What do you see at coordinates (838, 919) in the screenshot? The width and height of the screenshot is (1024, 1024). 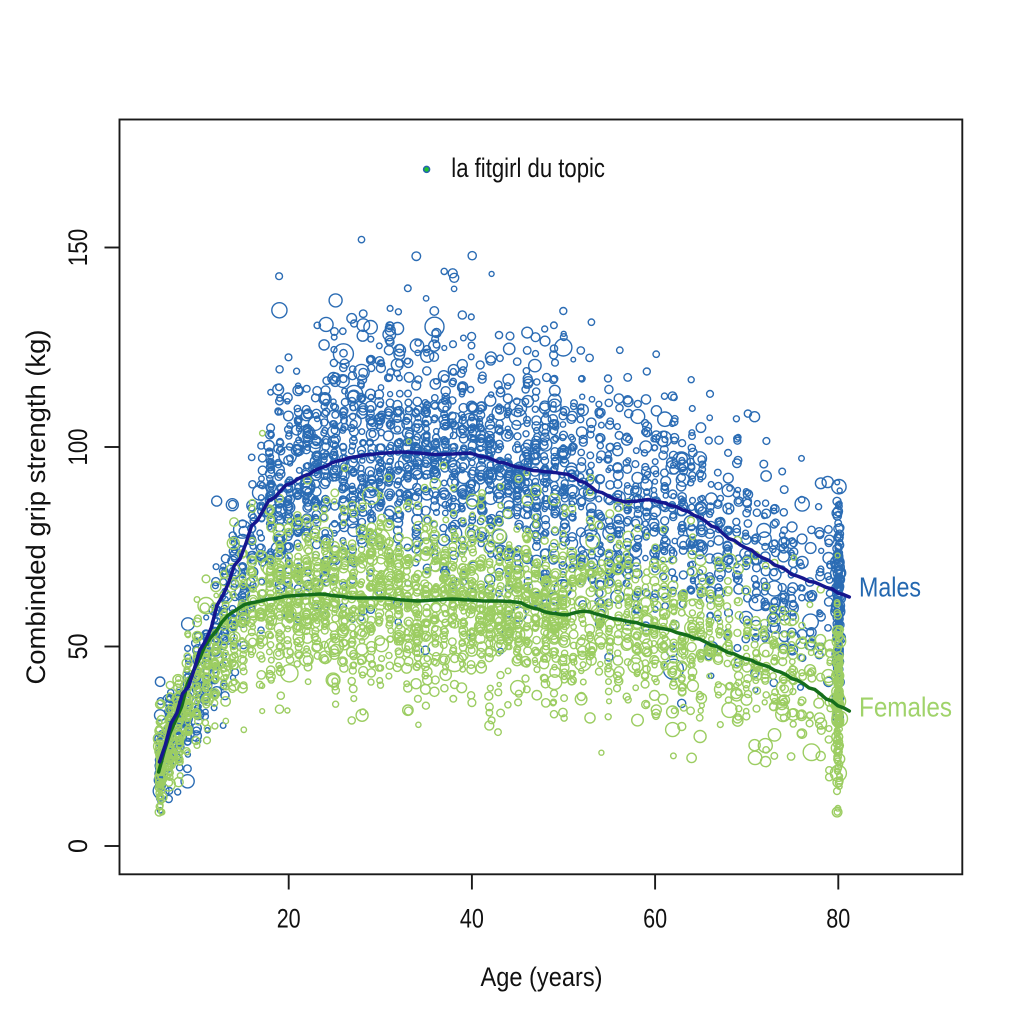 I see `svg-text: 80` at bounding box center [838, 919].